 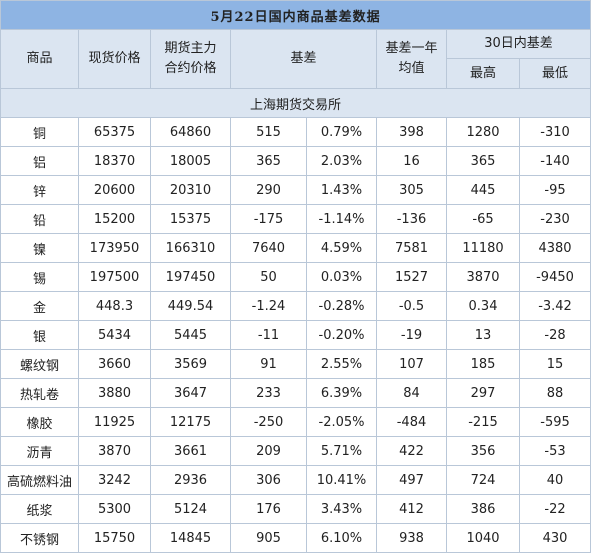 I want to click on header-commodity: 商品, so click(x=39, y=59).